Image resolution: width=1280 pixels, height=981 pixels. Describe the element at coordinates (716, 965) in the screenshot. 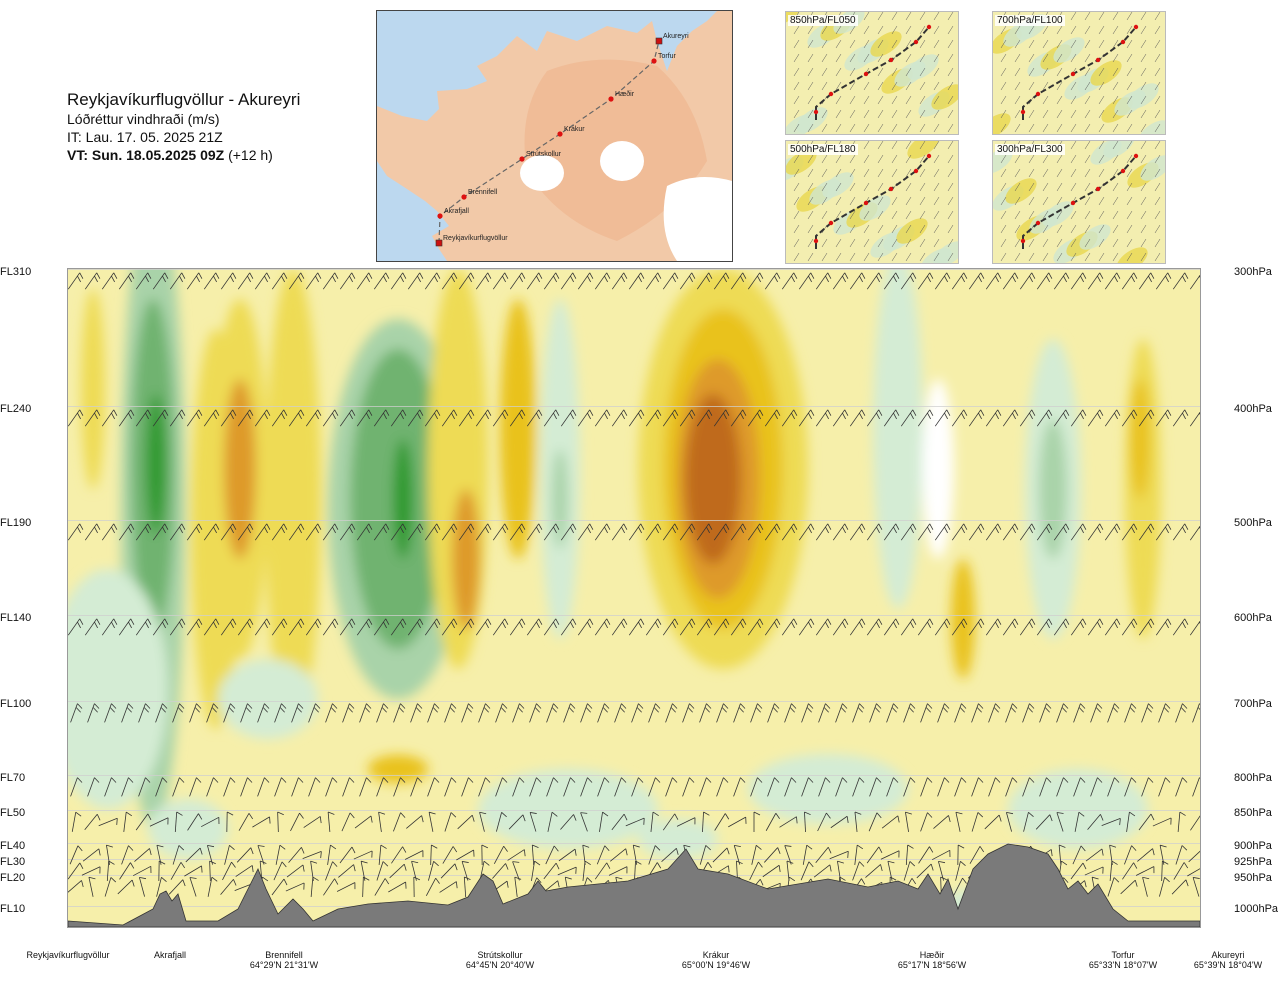

I see `location-coord: 65°00'N 19°46'W` at that location.